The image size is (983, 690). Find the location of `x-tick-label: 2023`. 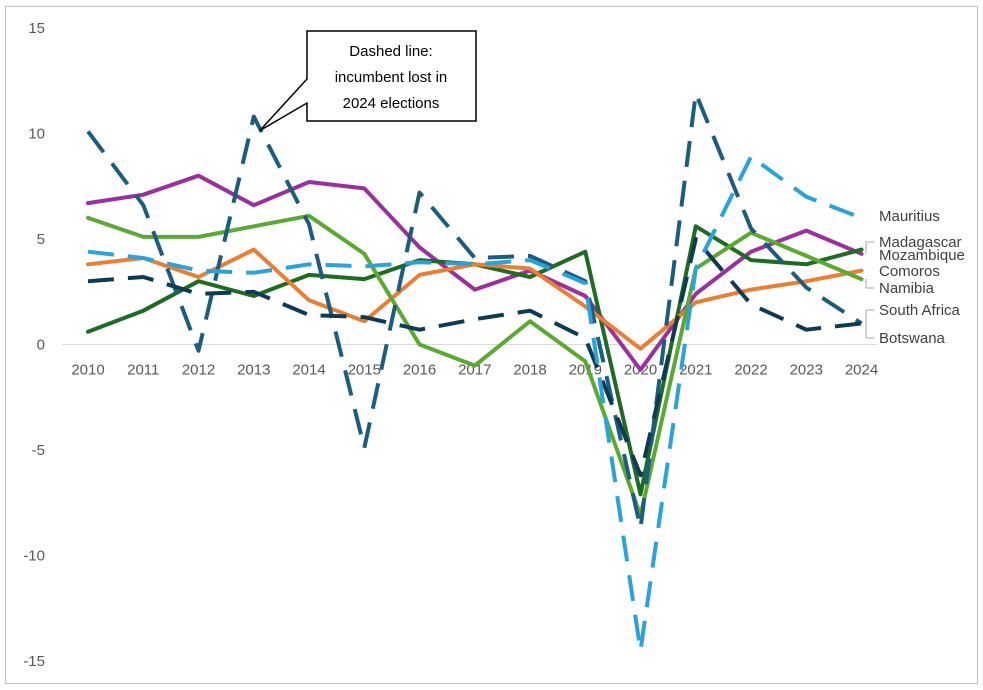

x-tick-label: 2023 is located at coordinates (806, 370).